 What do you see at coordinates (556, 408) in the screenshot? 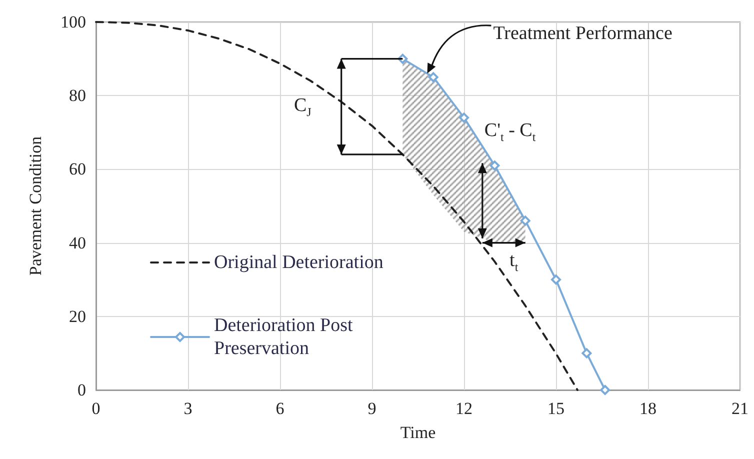
I see `x-tick-label: 15` at bounding box center [556, 408].